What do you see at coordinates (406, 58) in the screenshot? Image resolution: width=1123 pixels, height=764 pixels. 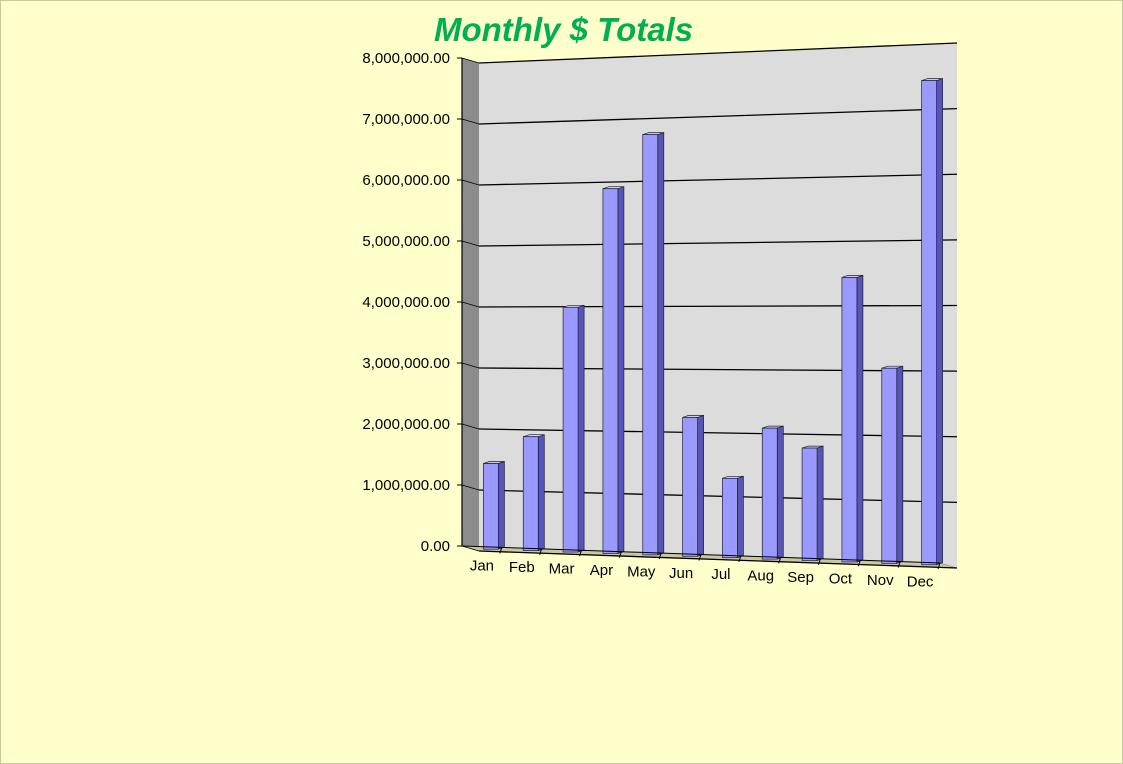 I see `y-tick-label: 8,000,000.00` at bounding box center [406, 58].